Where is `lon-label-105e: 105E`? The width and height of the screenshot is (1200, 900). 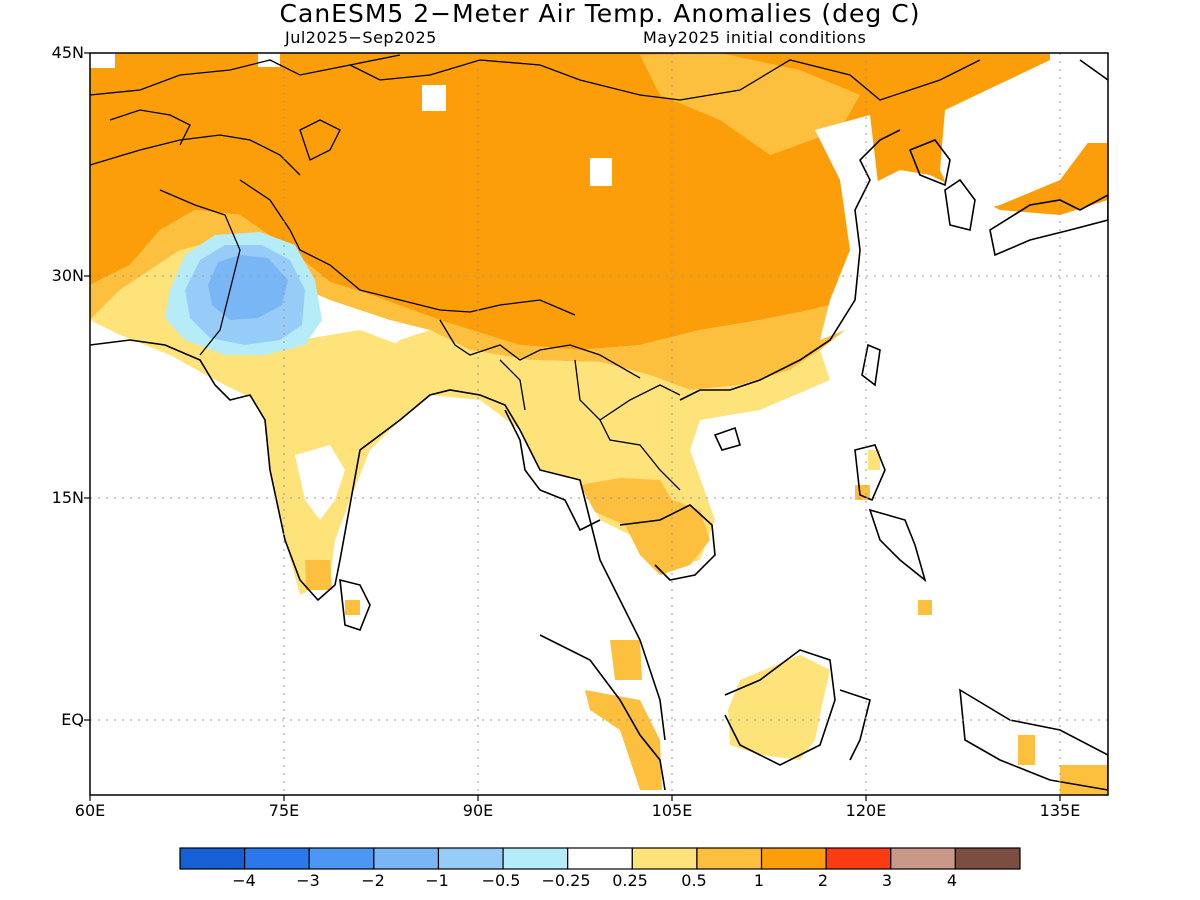
lon-label-105e: 105E is located at coordinates (672, 810).